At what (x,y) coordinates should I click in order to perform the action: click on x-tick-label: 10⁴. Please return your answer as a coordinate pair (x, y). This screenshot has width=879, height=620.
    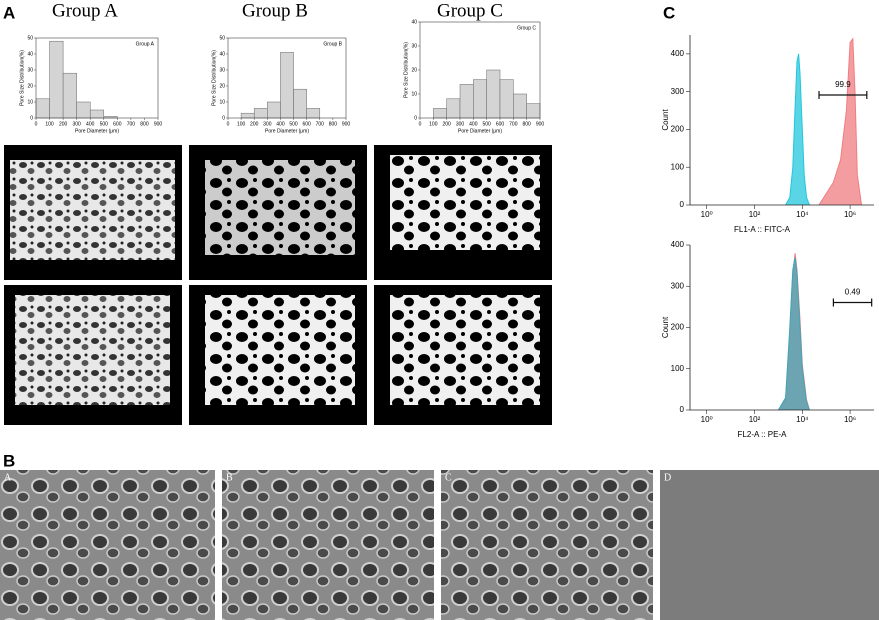
    Looking at the image, I should click on (802, 214).